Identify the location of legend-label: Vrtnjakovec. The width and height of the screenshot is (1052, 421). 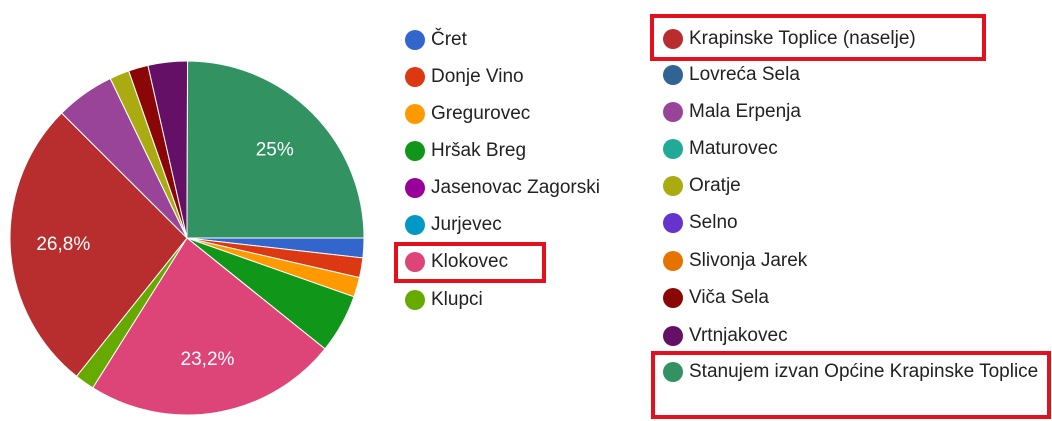
(738, 335).